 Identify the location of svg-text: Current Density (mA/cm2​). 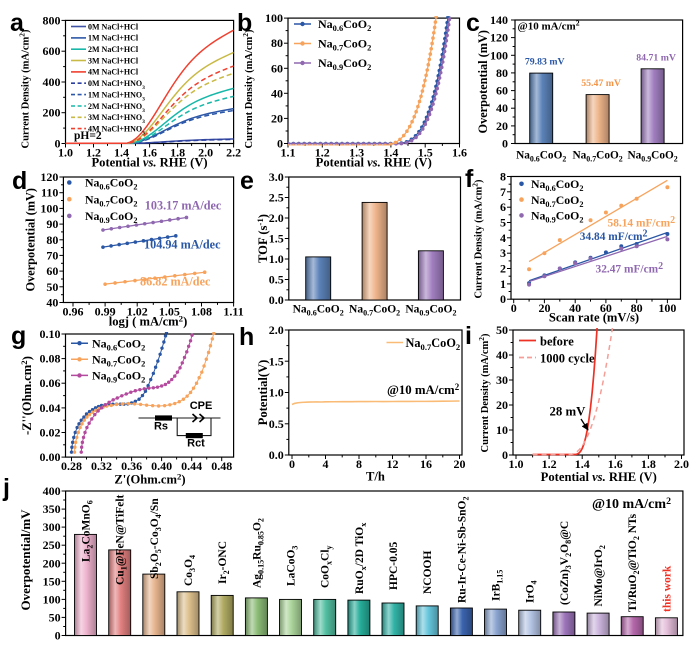
(25, 88).